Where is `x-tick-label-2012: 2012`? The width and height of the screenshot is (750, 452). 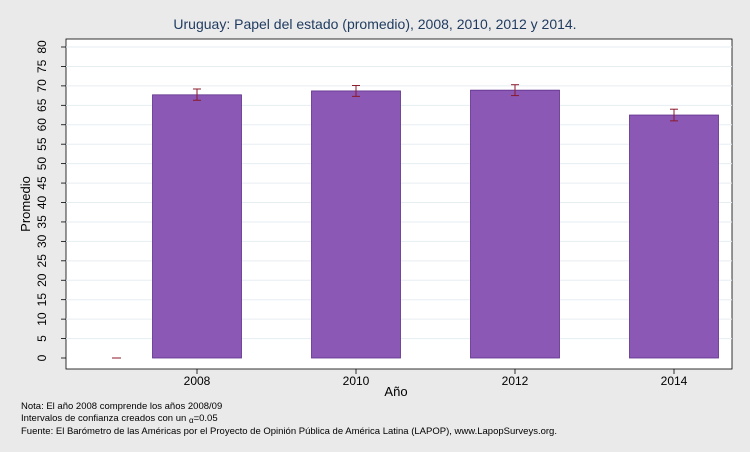 x-tick-label-2012: 2012 is located at coordinates (515, 381).